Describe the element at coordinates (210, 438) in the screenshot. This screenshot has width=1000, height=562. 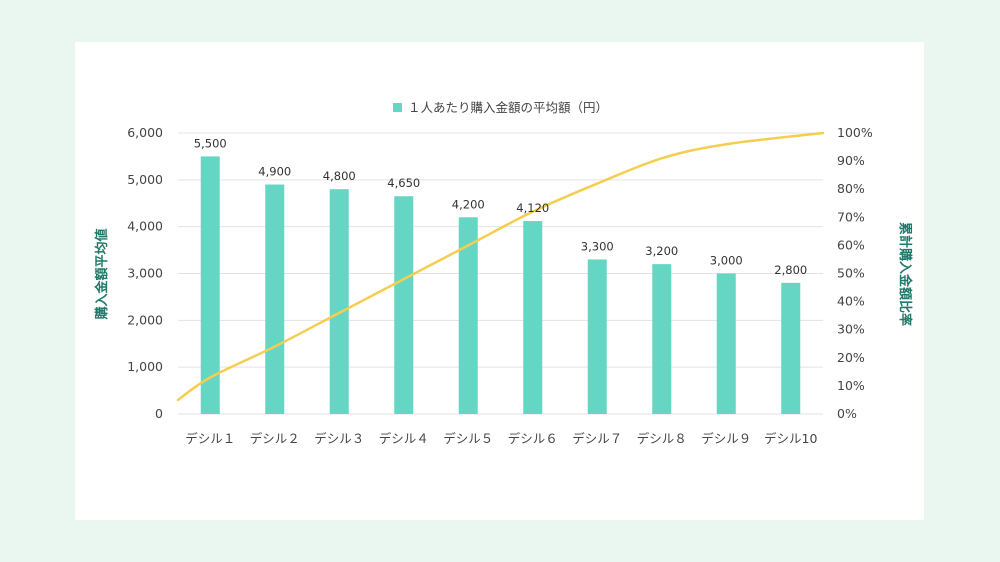
I see `category-label: デシル１` at that location.